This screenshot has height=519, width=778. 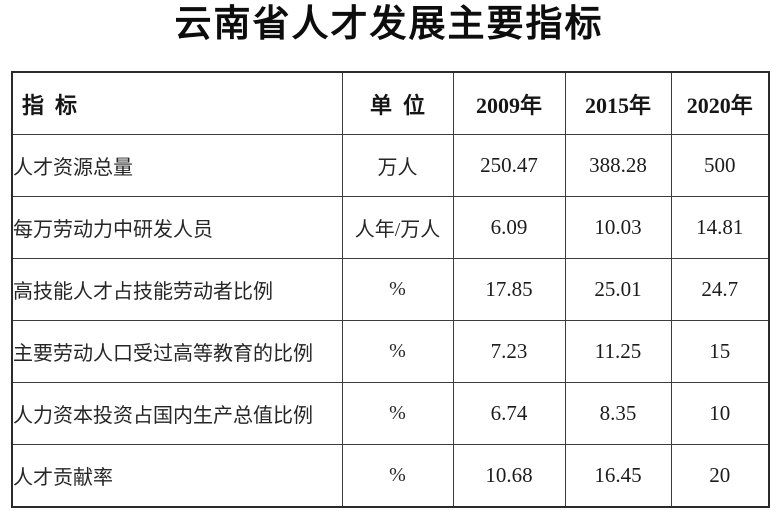 I want to click on table-row: 人力资本投资占国内生产总值比例 % 6.74 8.35 10, so click(x=390, y=413).